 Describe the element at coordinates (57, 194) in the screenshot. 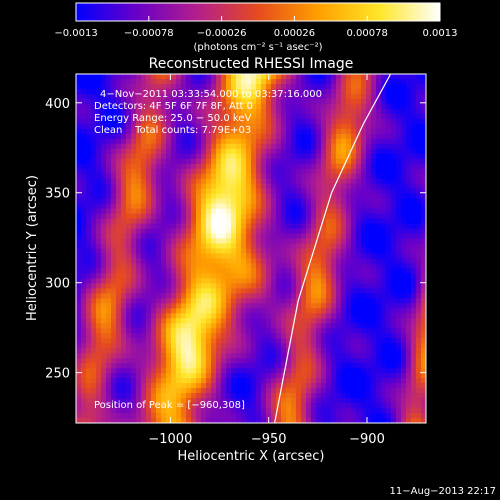

I see `y-tick-label: 350` at that location.